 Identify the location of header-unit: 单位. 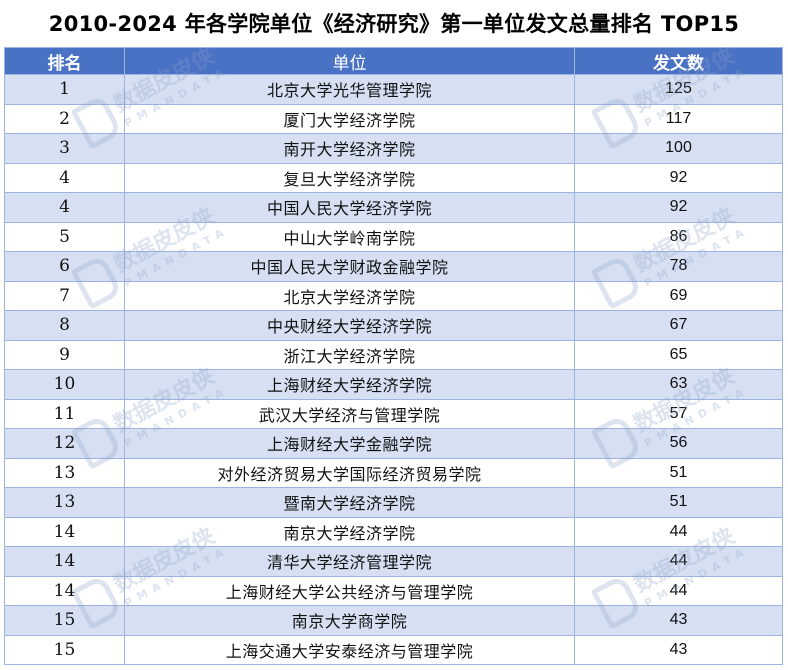
(349, 61).